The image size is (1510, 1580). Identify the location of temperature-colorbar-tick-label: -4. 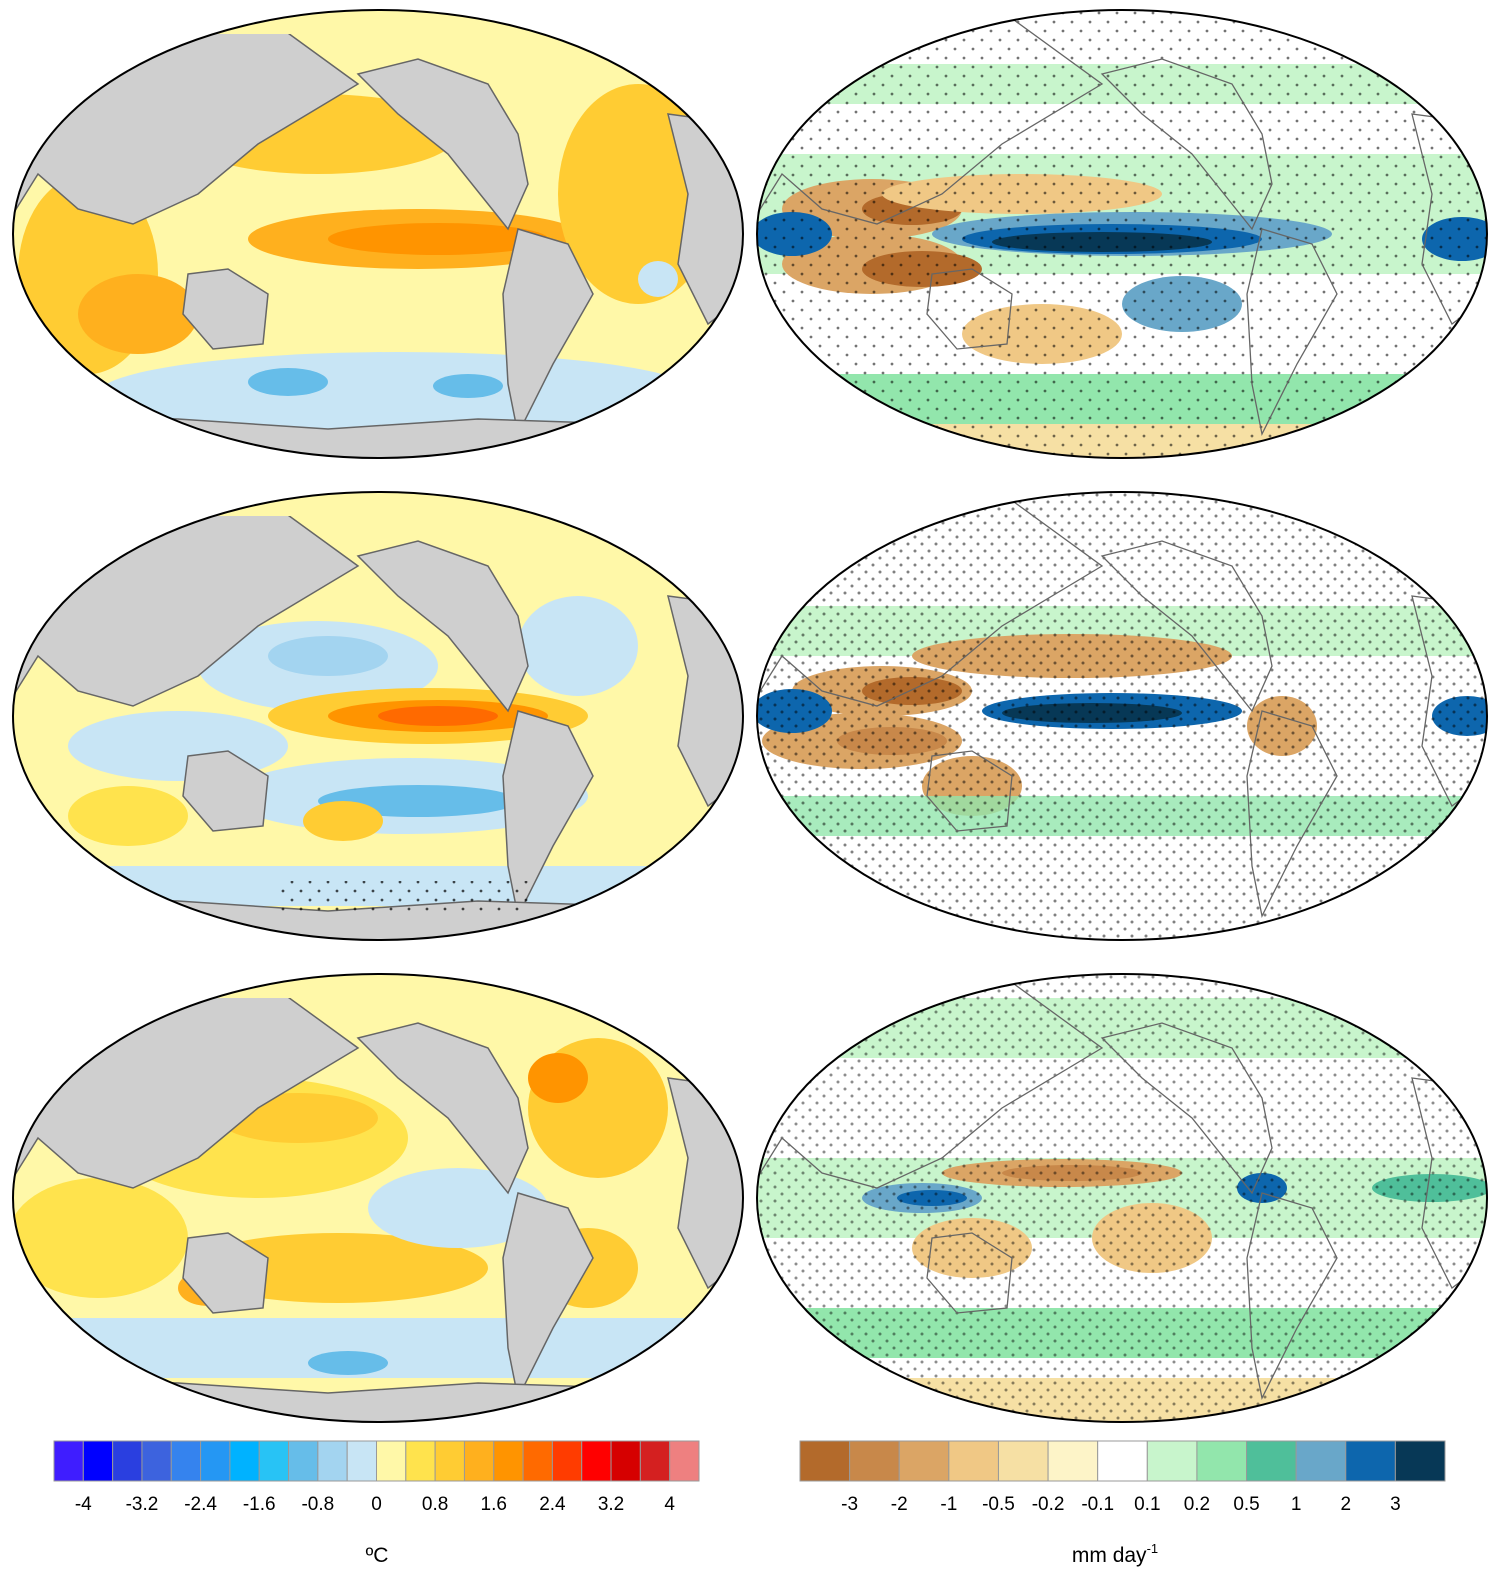
(83, 1504).